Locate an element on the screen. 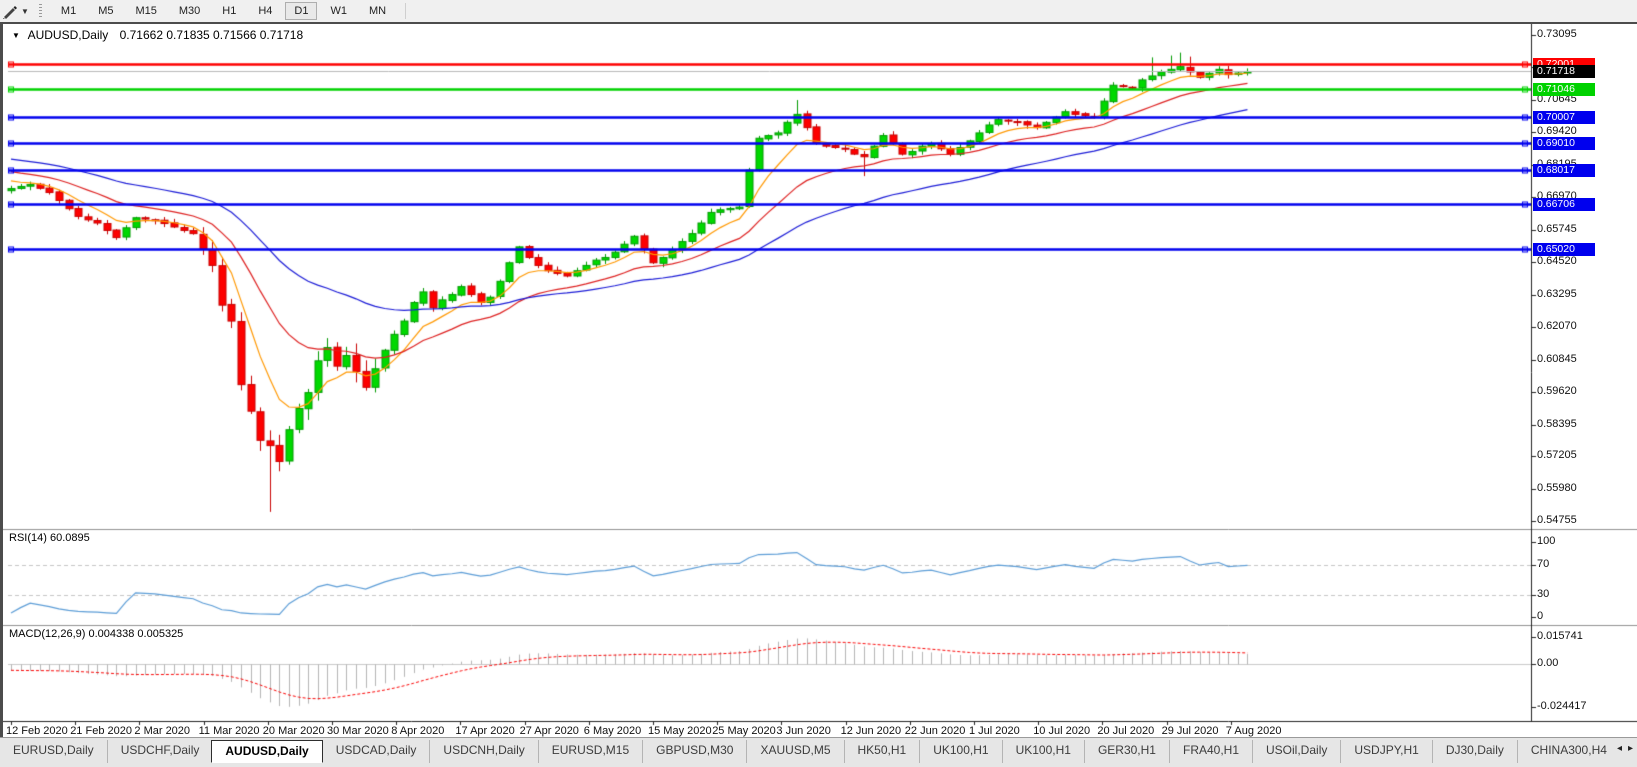 This screenshot has height=767, width=1637. price-axis-tick: 0.69420 is located at coordinates (1557, 131).